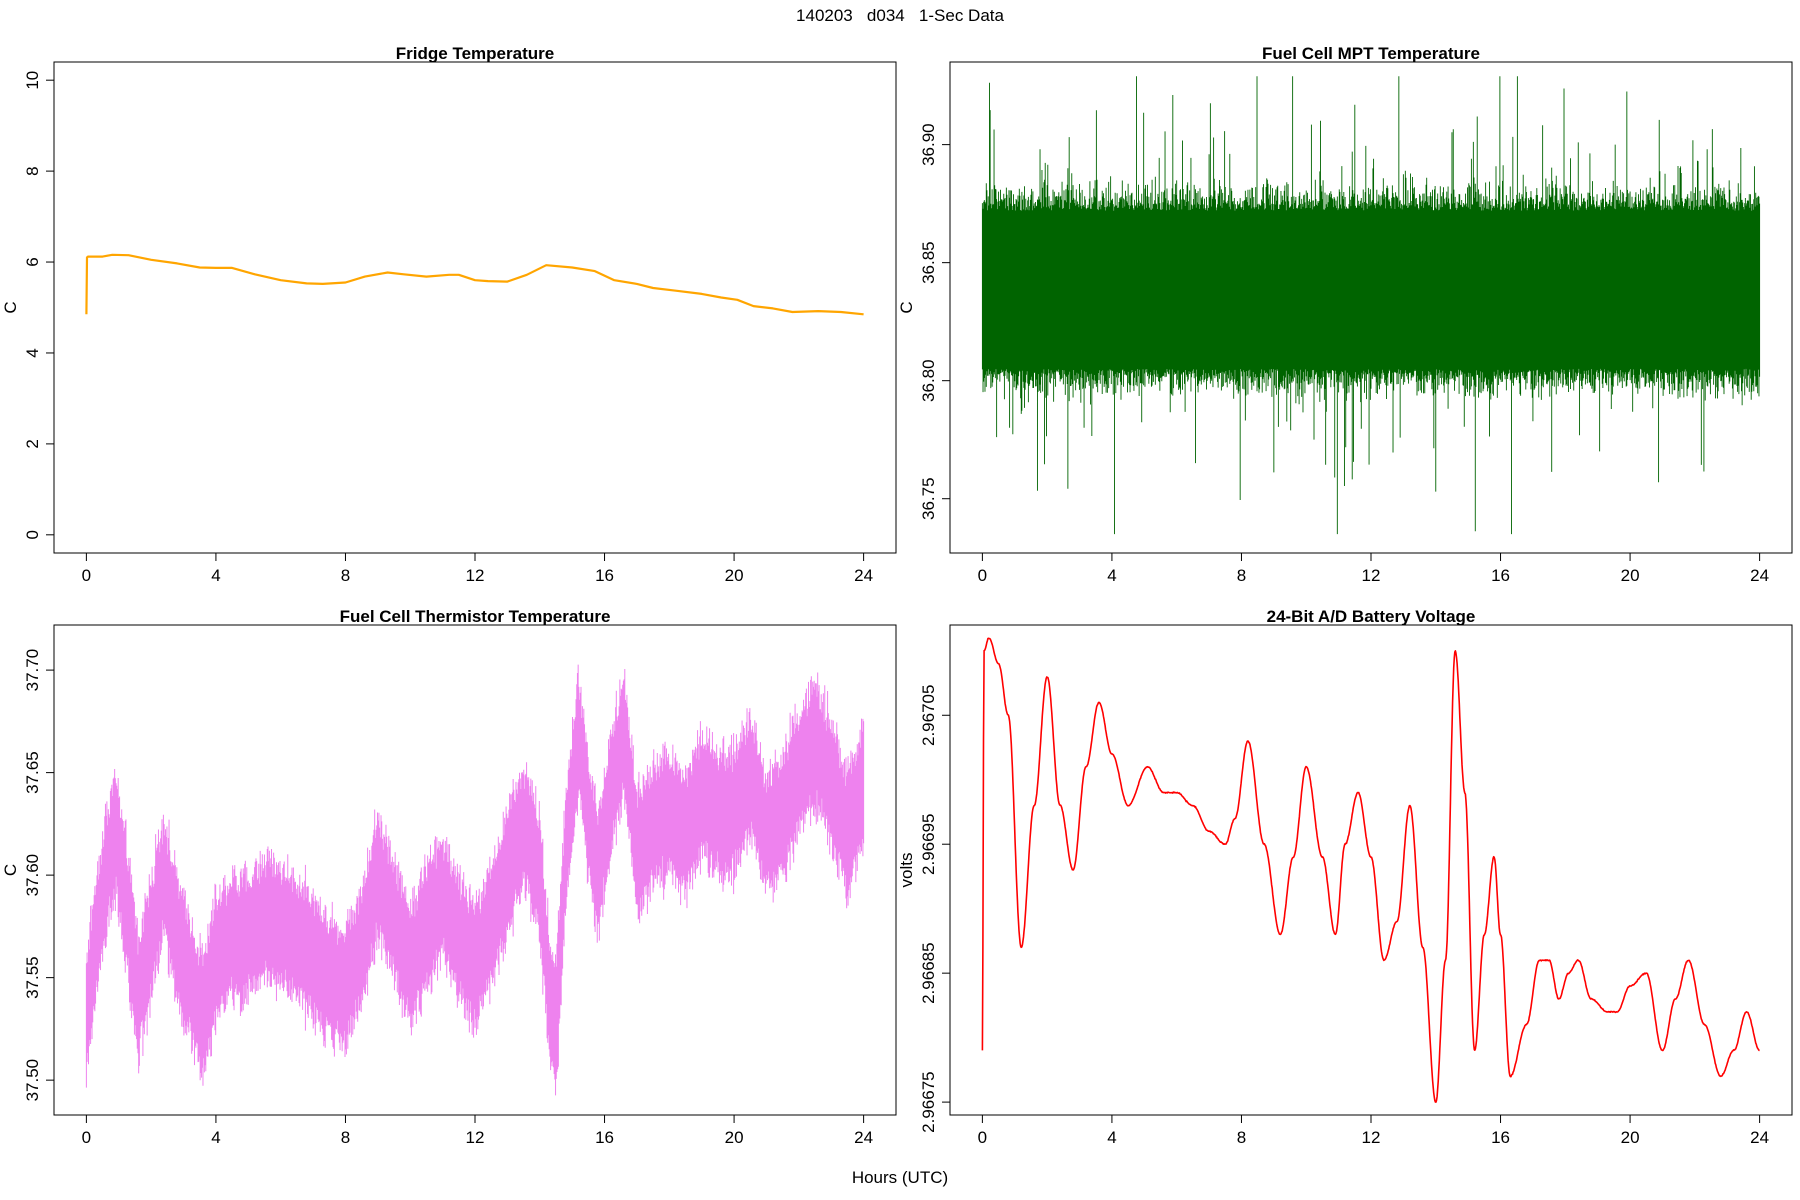 This screenshot has height=1200, width=1800. What do you see at coordinates (1500, 1137) in the screenshot?
I see `battery-voltage-x-tick-label: 16` at bounding box center [1500, 1137].